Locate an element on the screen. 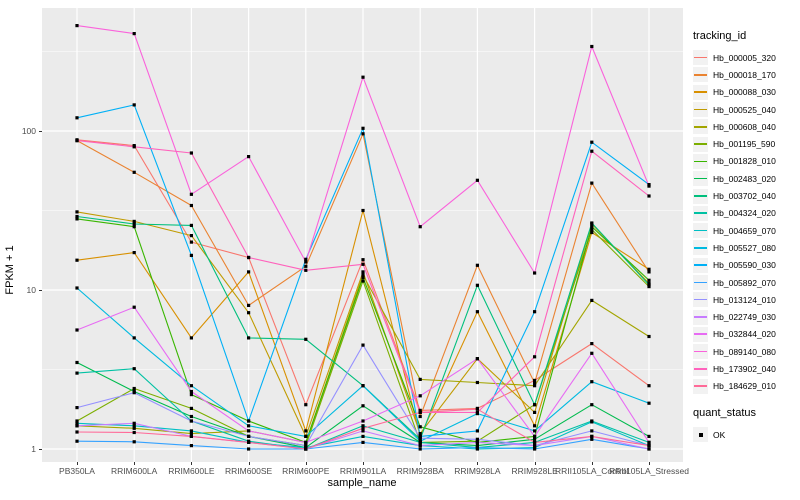 This screenshot has height=500, width=800. legend-item-label: Hb_004324_020 is located at coordinates (744, 213).